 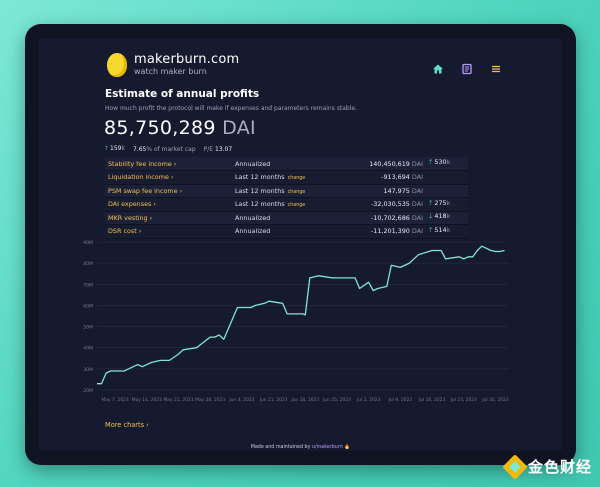 I want to click on row-label: DAI expenses ›, so click(x=132, y=204).